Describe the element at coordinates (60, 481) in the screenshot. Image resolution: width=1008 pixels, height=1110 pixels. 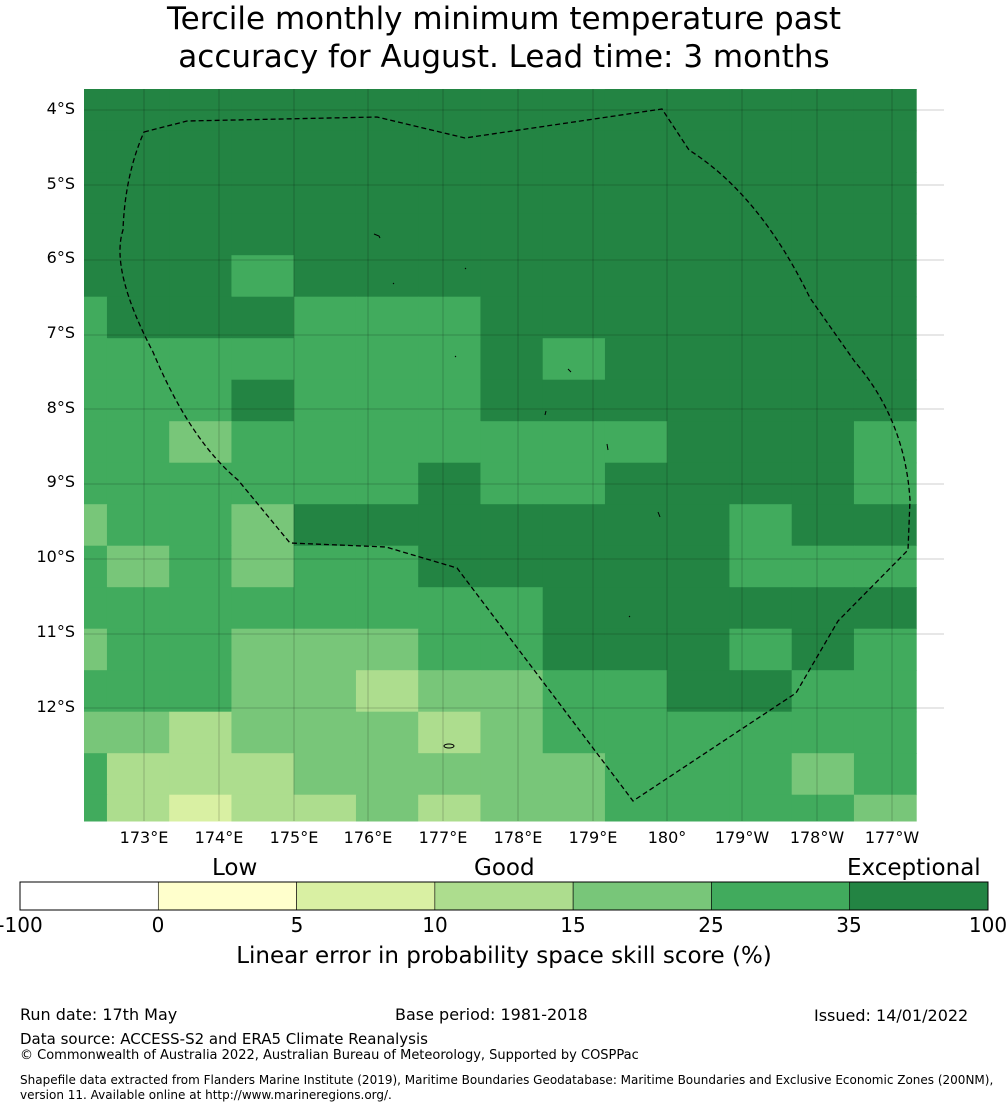
I see `lat-label: 9°S` at that location.